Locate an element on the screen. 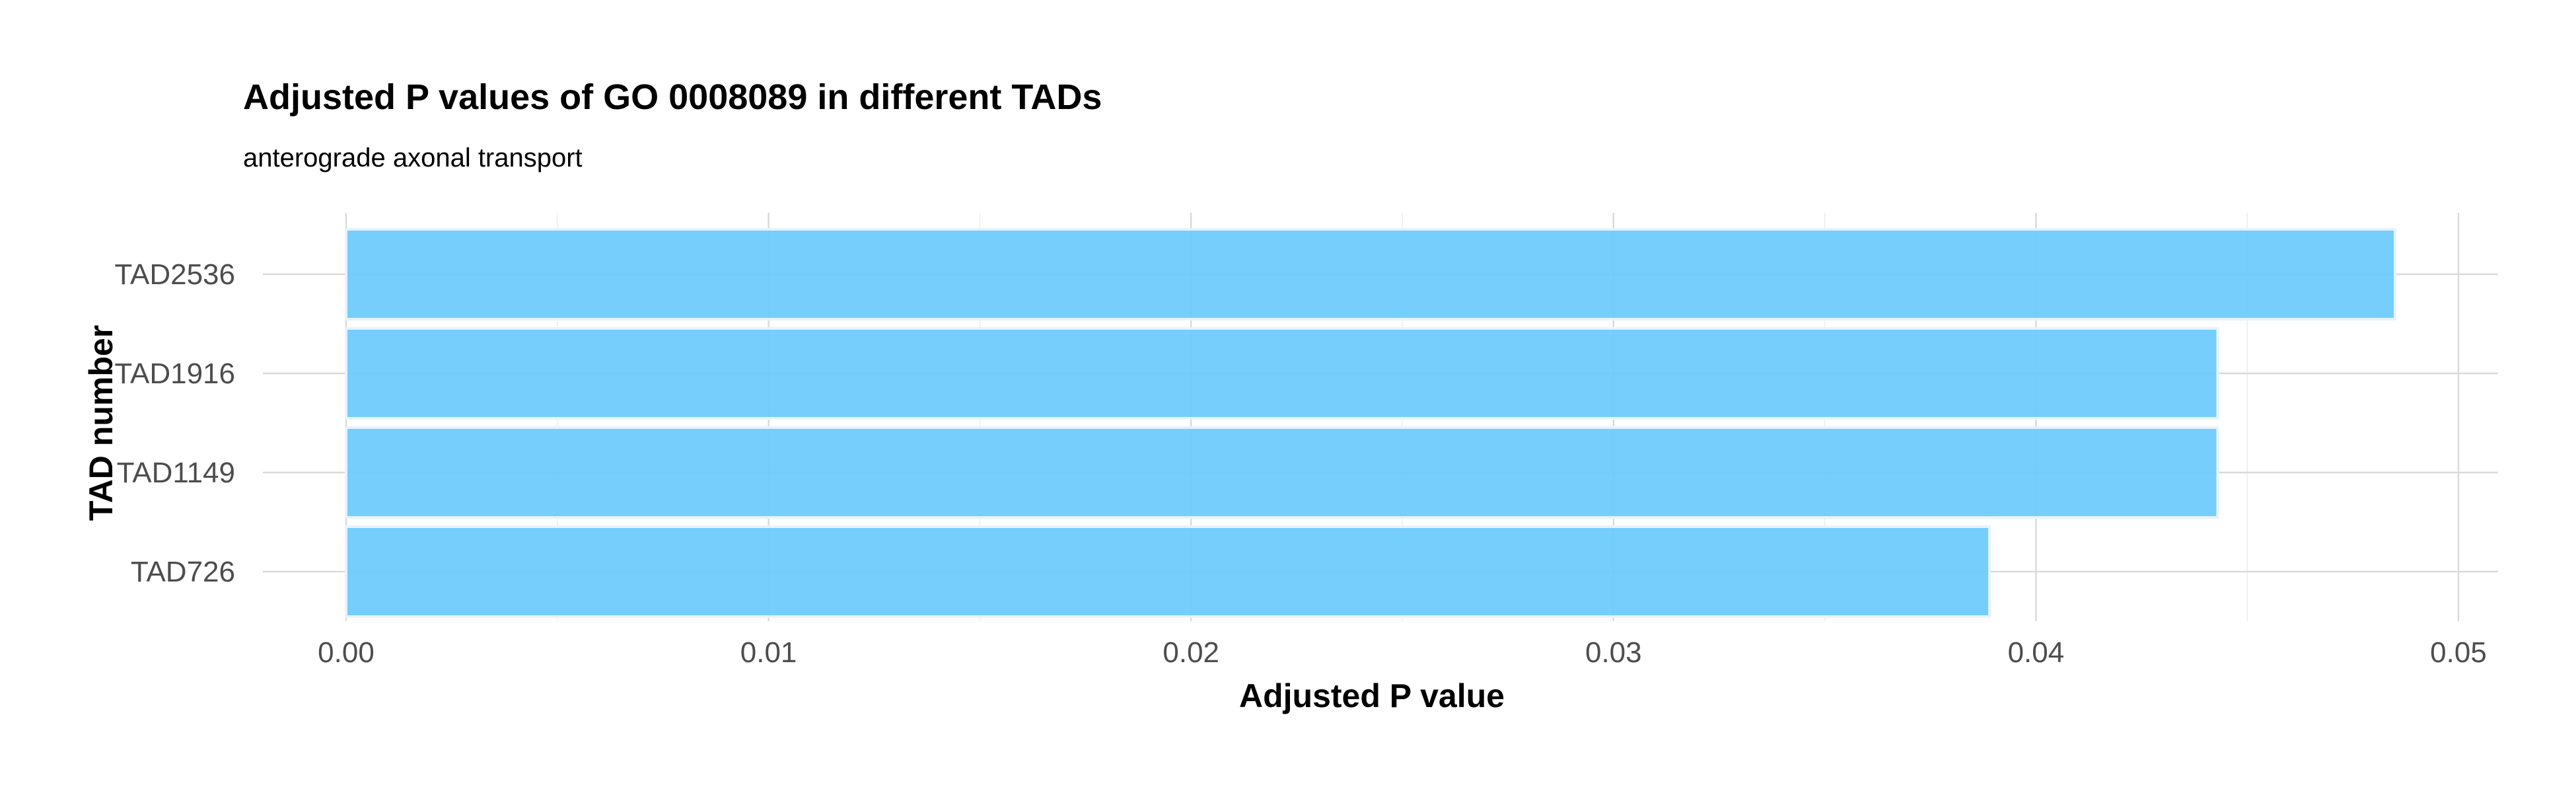  y-tick-label: TAD726 is located at coordinates (183, 572).